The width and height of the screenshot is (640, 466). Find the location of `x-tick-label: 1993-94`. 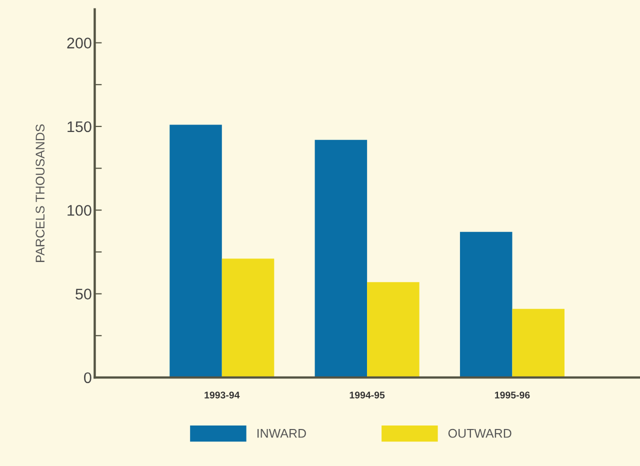

x-tick-label: 1993-94 is located at coordinates (222, 395).